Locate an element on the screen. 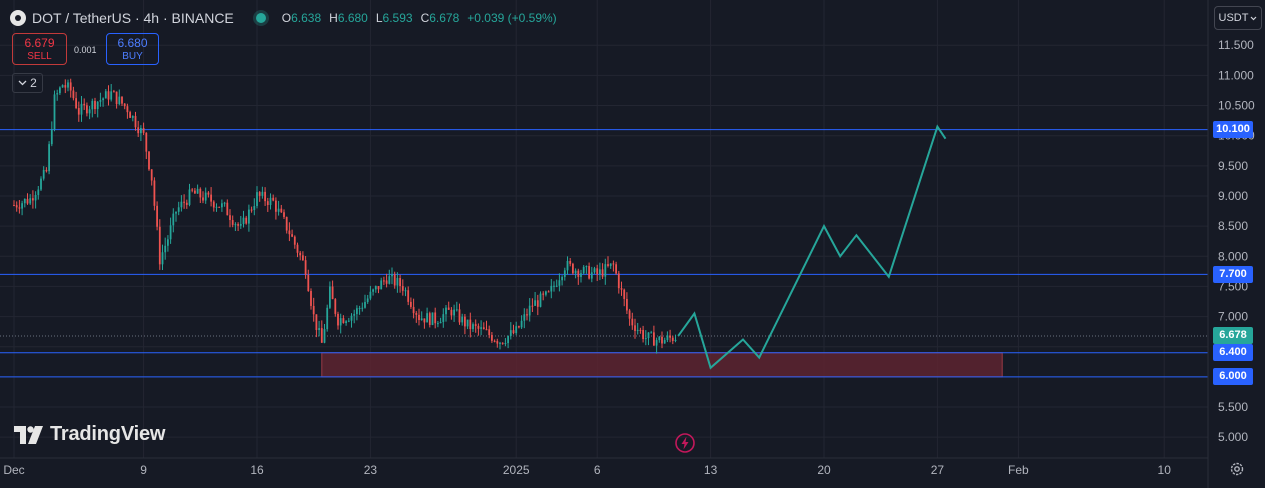  currency-select: USDT is located at coordinates (1238, 18).